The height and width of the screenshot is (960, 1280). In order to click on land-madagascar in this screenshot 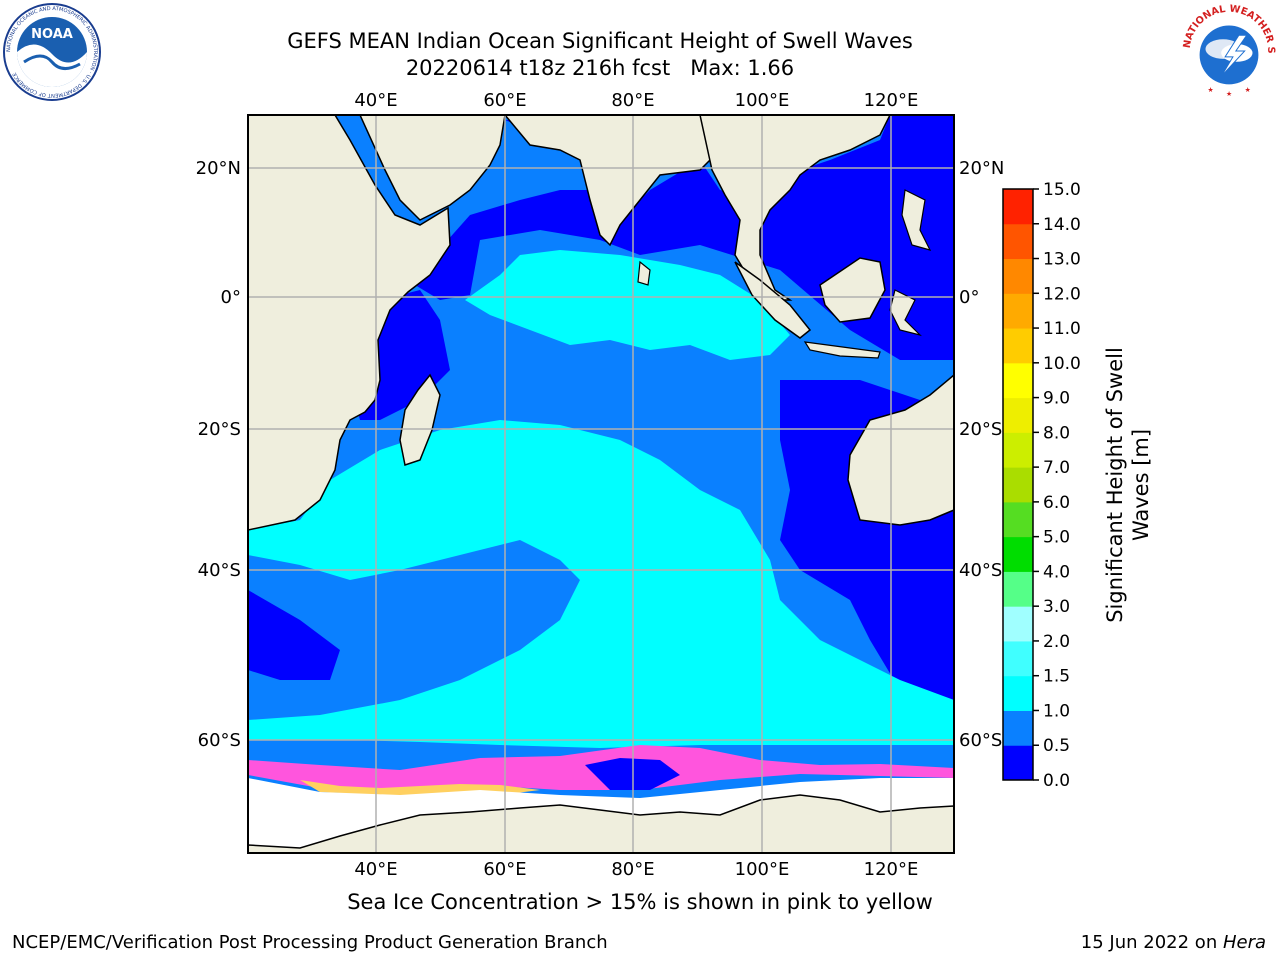, I will do `click(420, 419)`.